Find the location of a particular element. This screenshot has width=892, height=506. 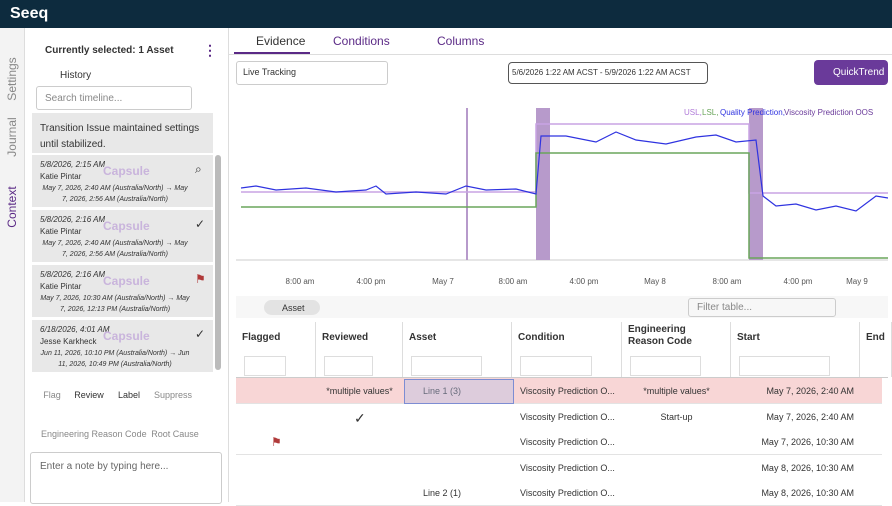

side-tab: Context is located at coordinates (12, 207).